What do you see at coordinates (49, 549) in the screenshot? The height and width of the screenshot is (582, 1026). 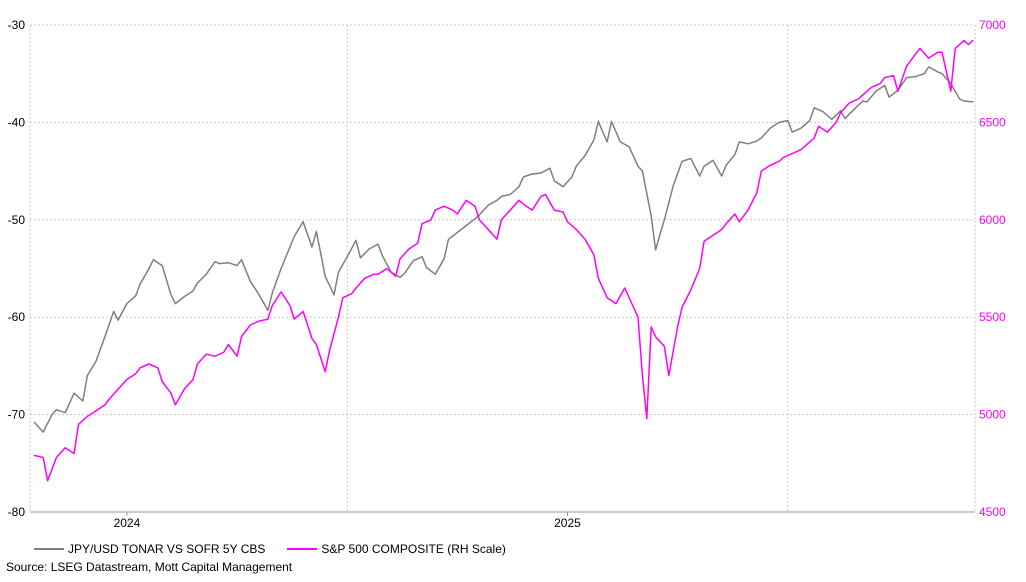 I see `legend-swatch-jpy-usd` at bounding box center [49, 549].